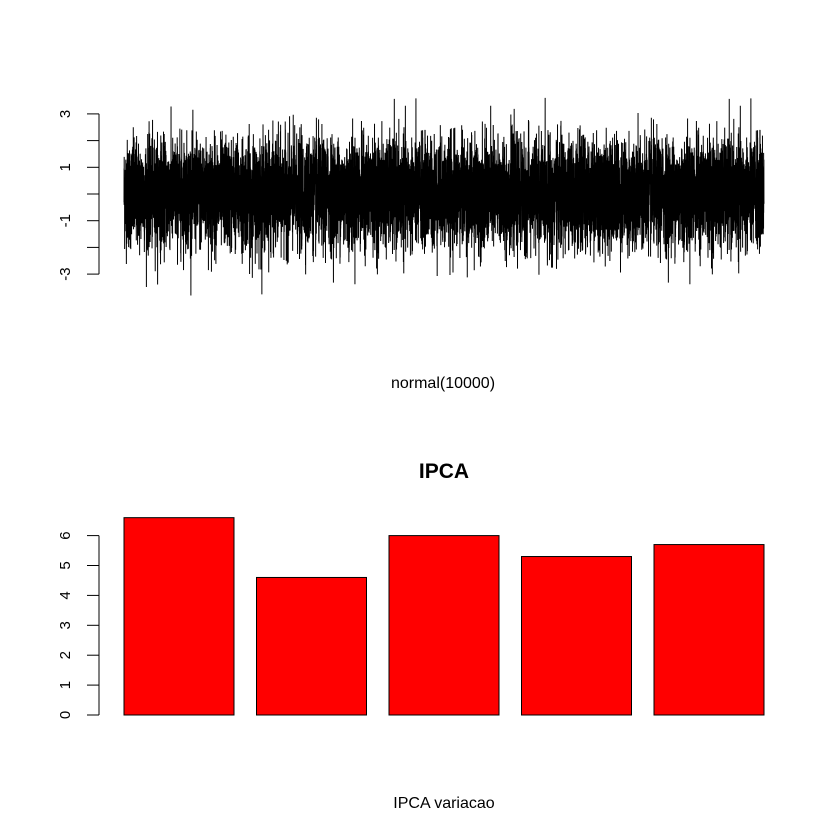 This screenshot has width=840, height=840. Describe the element at coordinates (65, 565) in the screenshot. I see `y-tick-label: 5` at that location.